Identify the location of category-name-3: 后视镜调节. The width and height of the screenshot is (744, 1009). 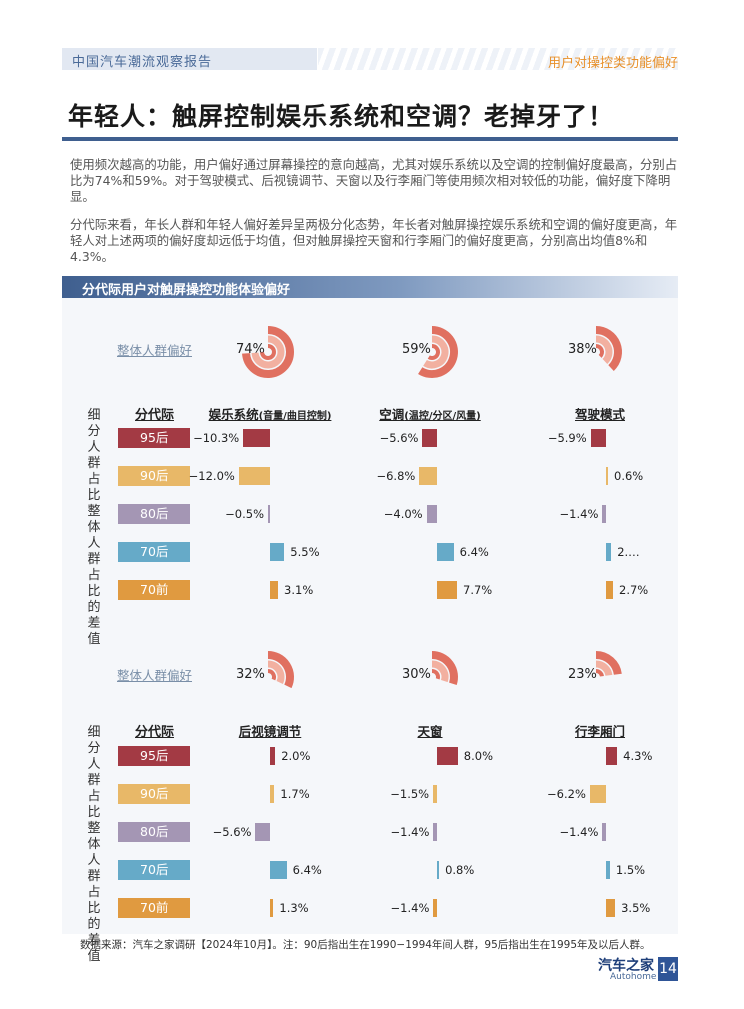
(270, 731).